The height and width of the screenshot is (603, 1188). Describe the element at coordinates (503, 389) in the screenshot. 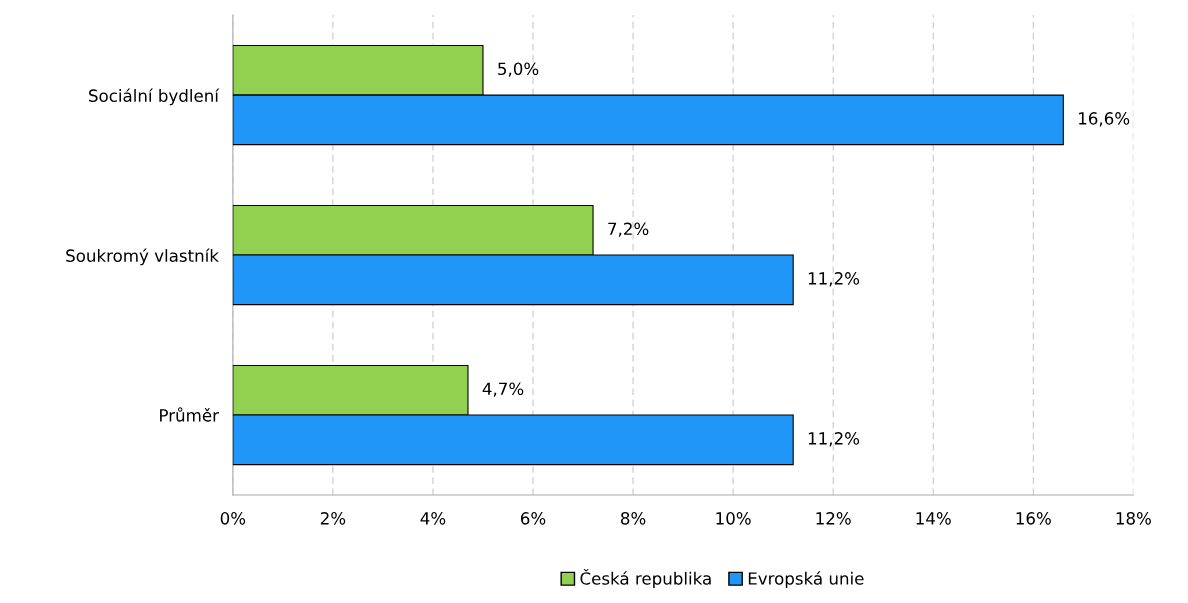

I see `data-label: 4,7%` at that location.